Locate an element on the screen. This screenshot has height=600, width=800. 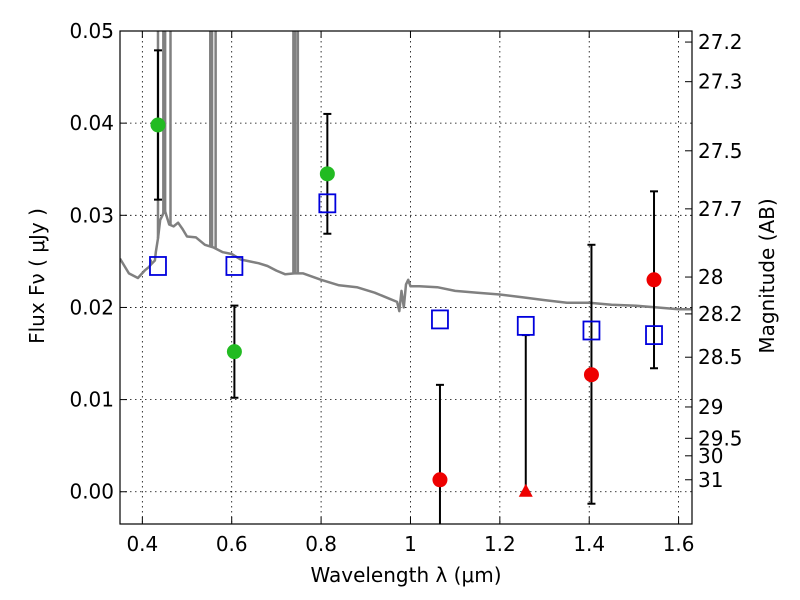
right-tick-label: 27.3 is located at coordinates (720, 82).